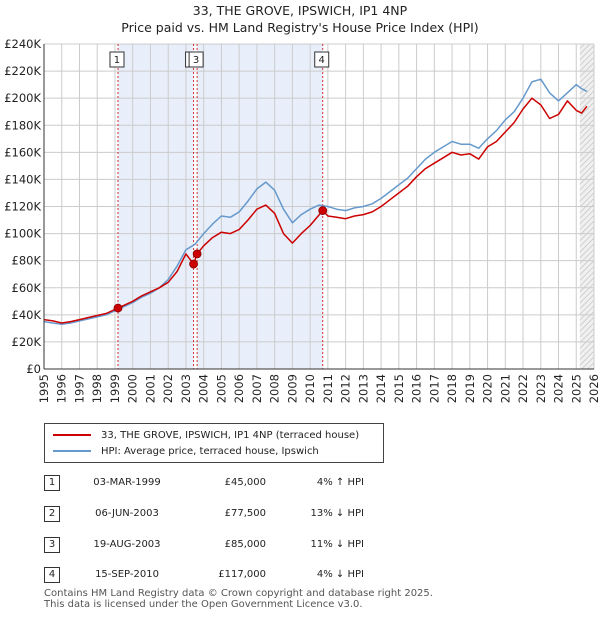 Image resolution: width=600 pixels, height=620 pixels. What do you see at coordinates (523, 388) in the screenshot?
I see `x-tick-label: 2022` at bounding box center [523, 388].